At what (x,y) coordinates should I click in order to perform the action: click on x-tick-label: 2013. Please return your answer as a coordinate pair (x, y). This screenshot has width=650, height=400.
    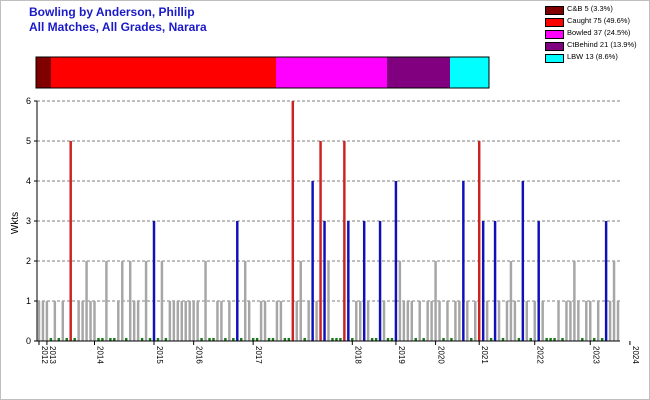
    Looking at the image, I should click on (52, 355).